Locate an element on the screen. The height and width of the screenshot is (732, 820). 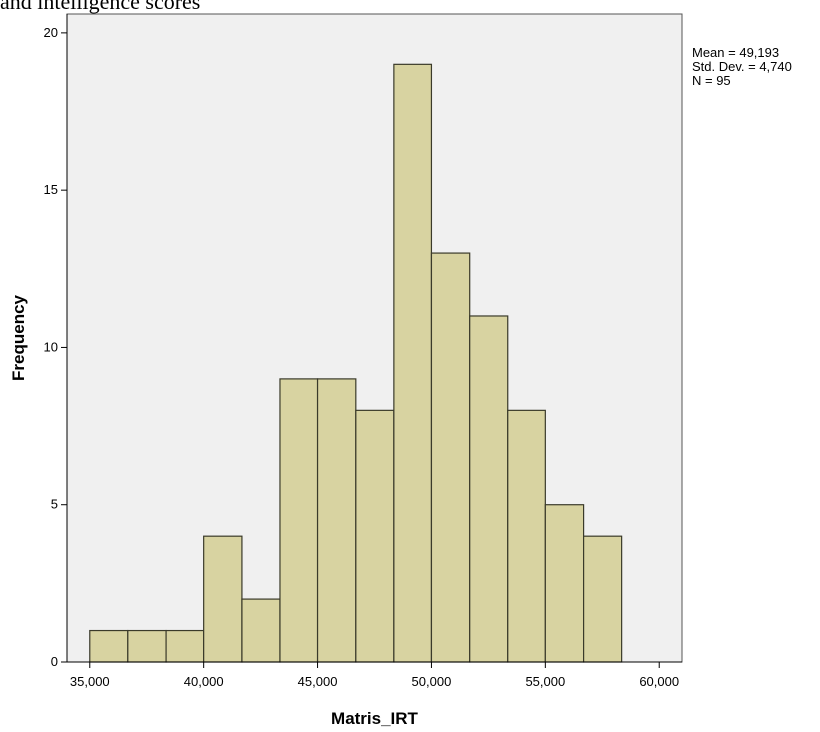
caption-fragment: and intelligence scores is located at coordinates (100, 7).